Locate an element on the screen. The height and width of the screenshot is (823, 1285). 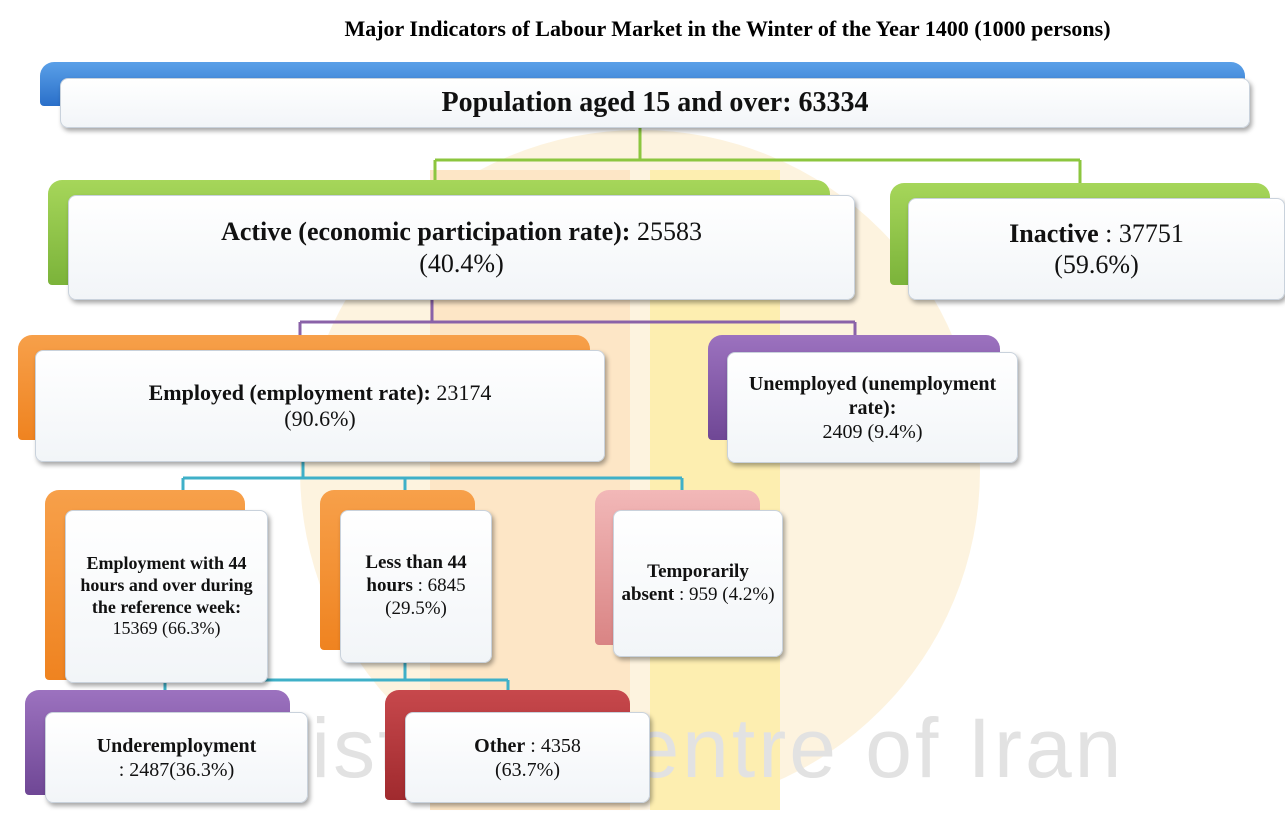
node: Employed (employment rate): 23174 (90.6%) is located at coordinates (320, 406).